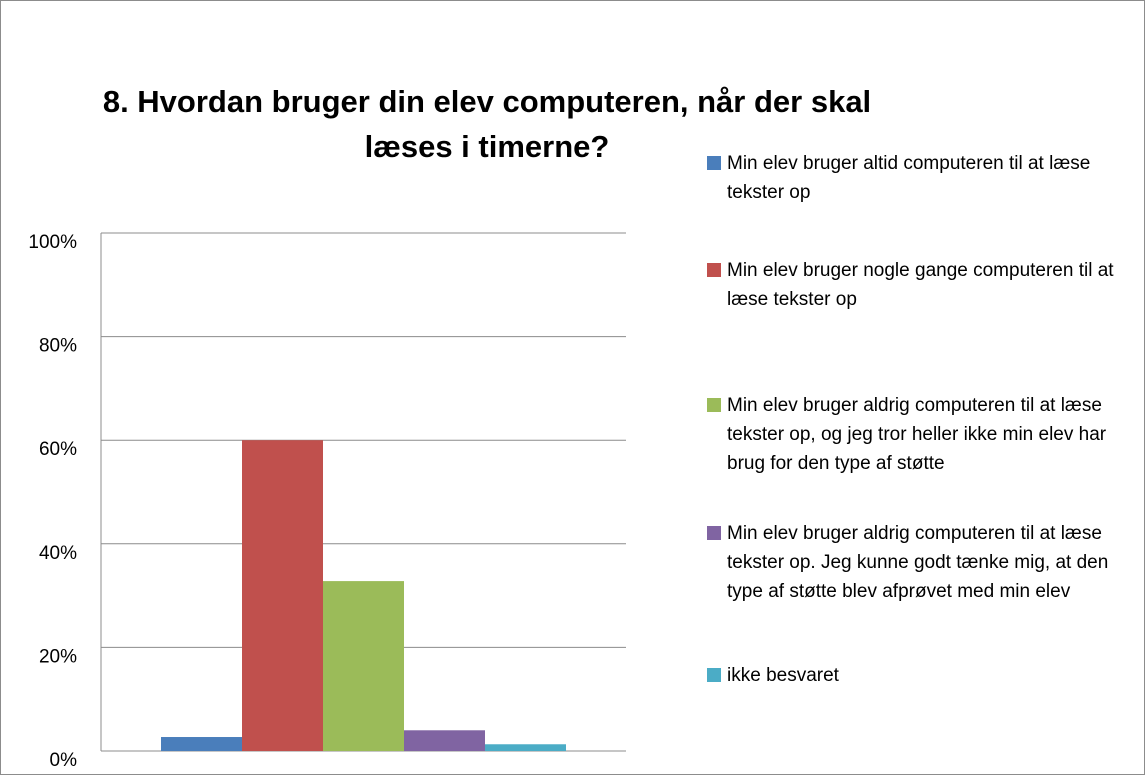 The height and width of the screenshot is (775, 1145). I want to click on y-tick-label: 100%, so click(52, 242).